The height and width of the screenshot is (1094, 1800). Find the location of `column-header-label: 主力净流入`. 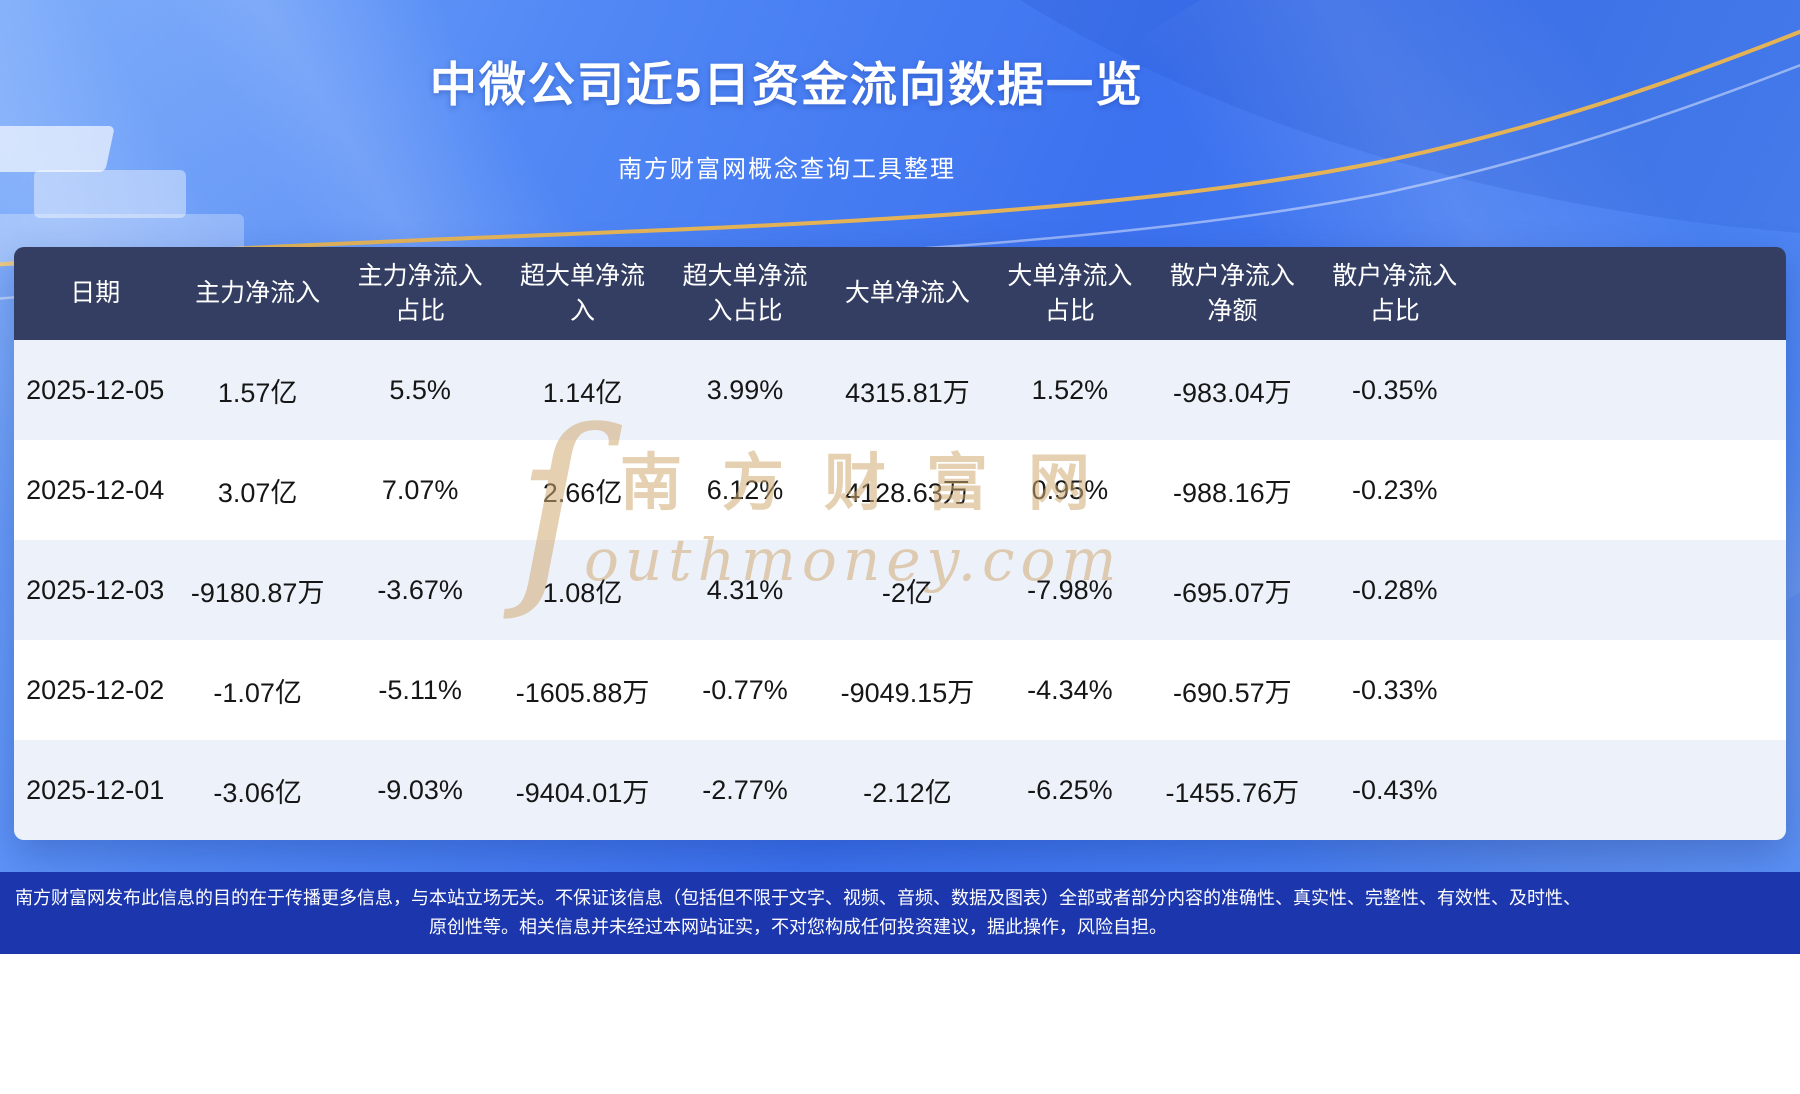

column-header-label: 主力净流入 is located at coordinates (258, 293).